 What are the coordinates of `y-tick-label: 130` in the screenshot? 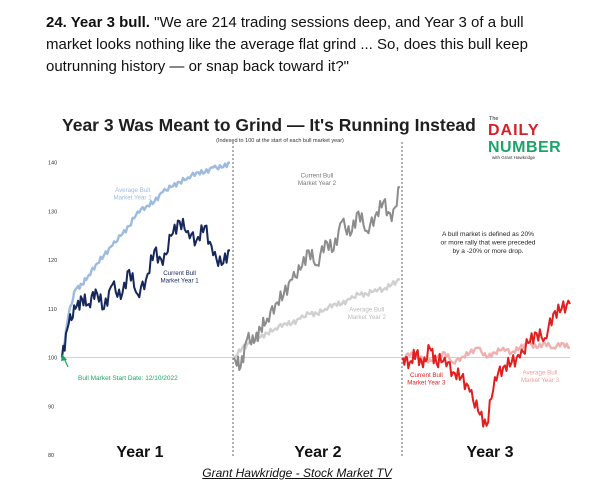 It's located at (52, 212).